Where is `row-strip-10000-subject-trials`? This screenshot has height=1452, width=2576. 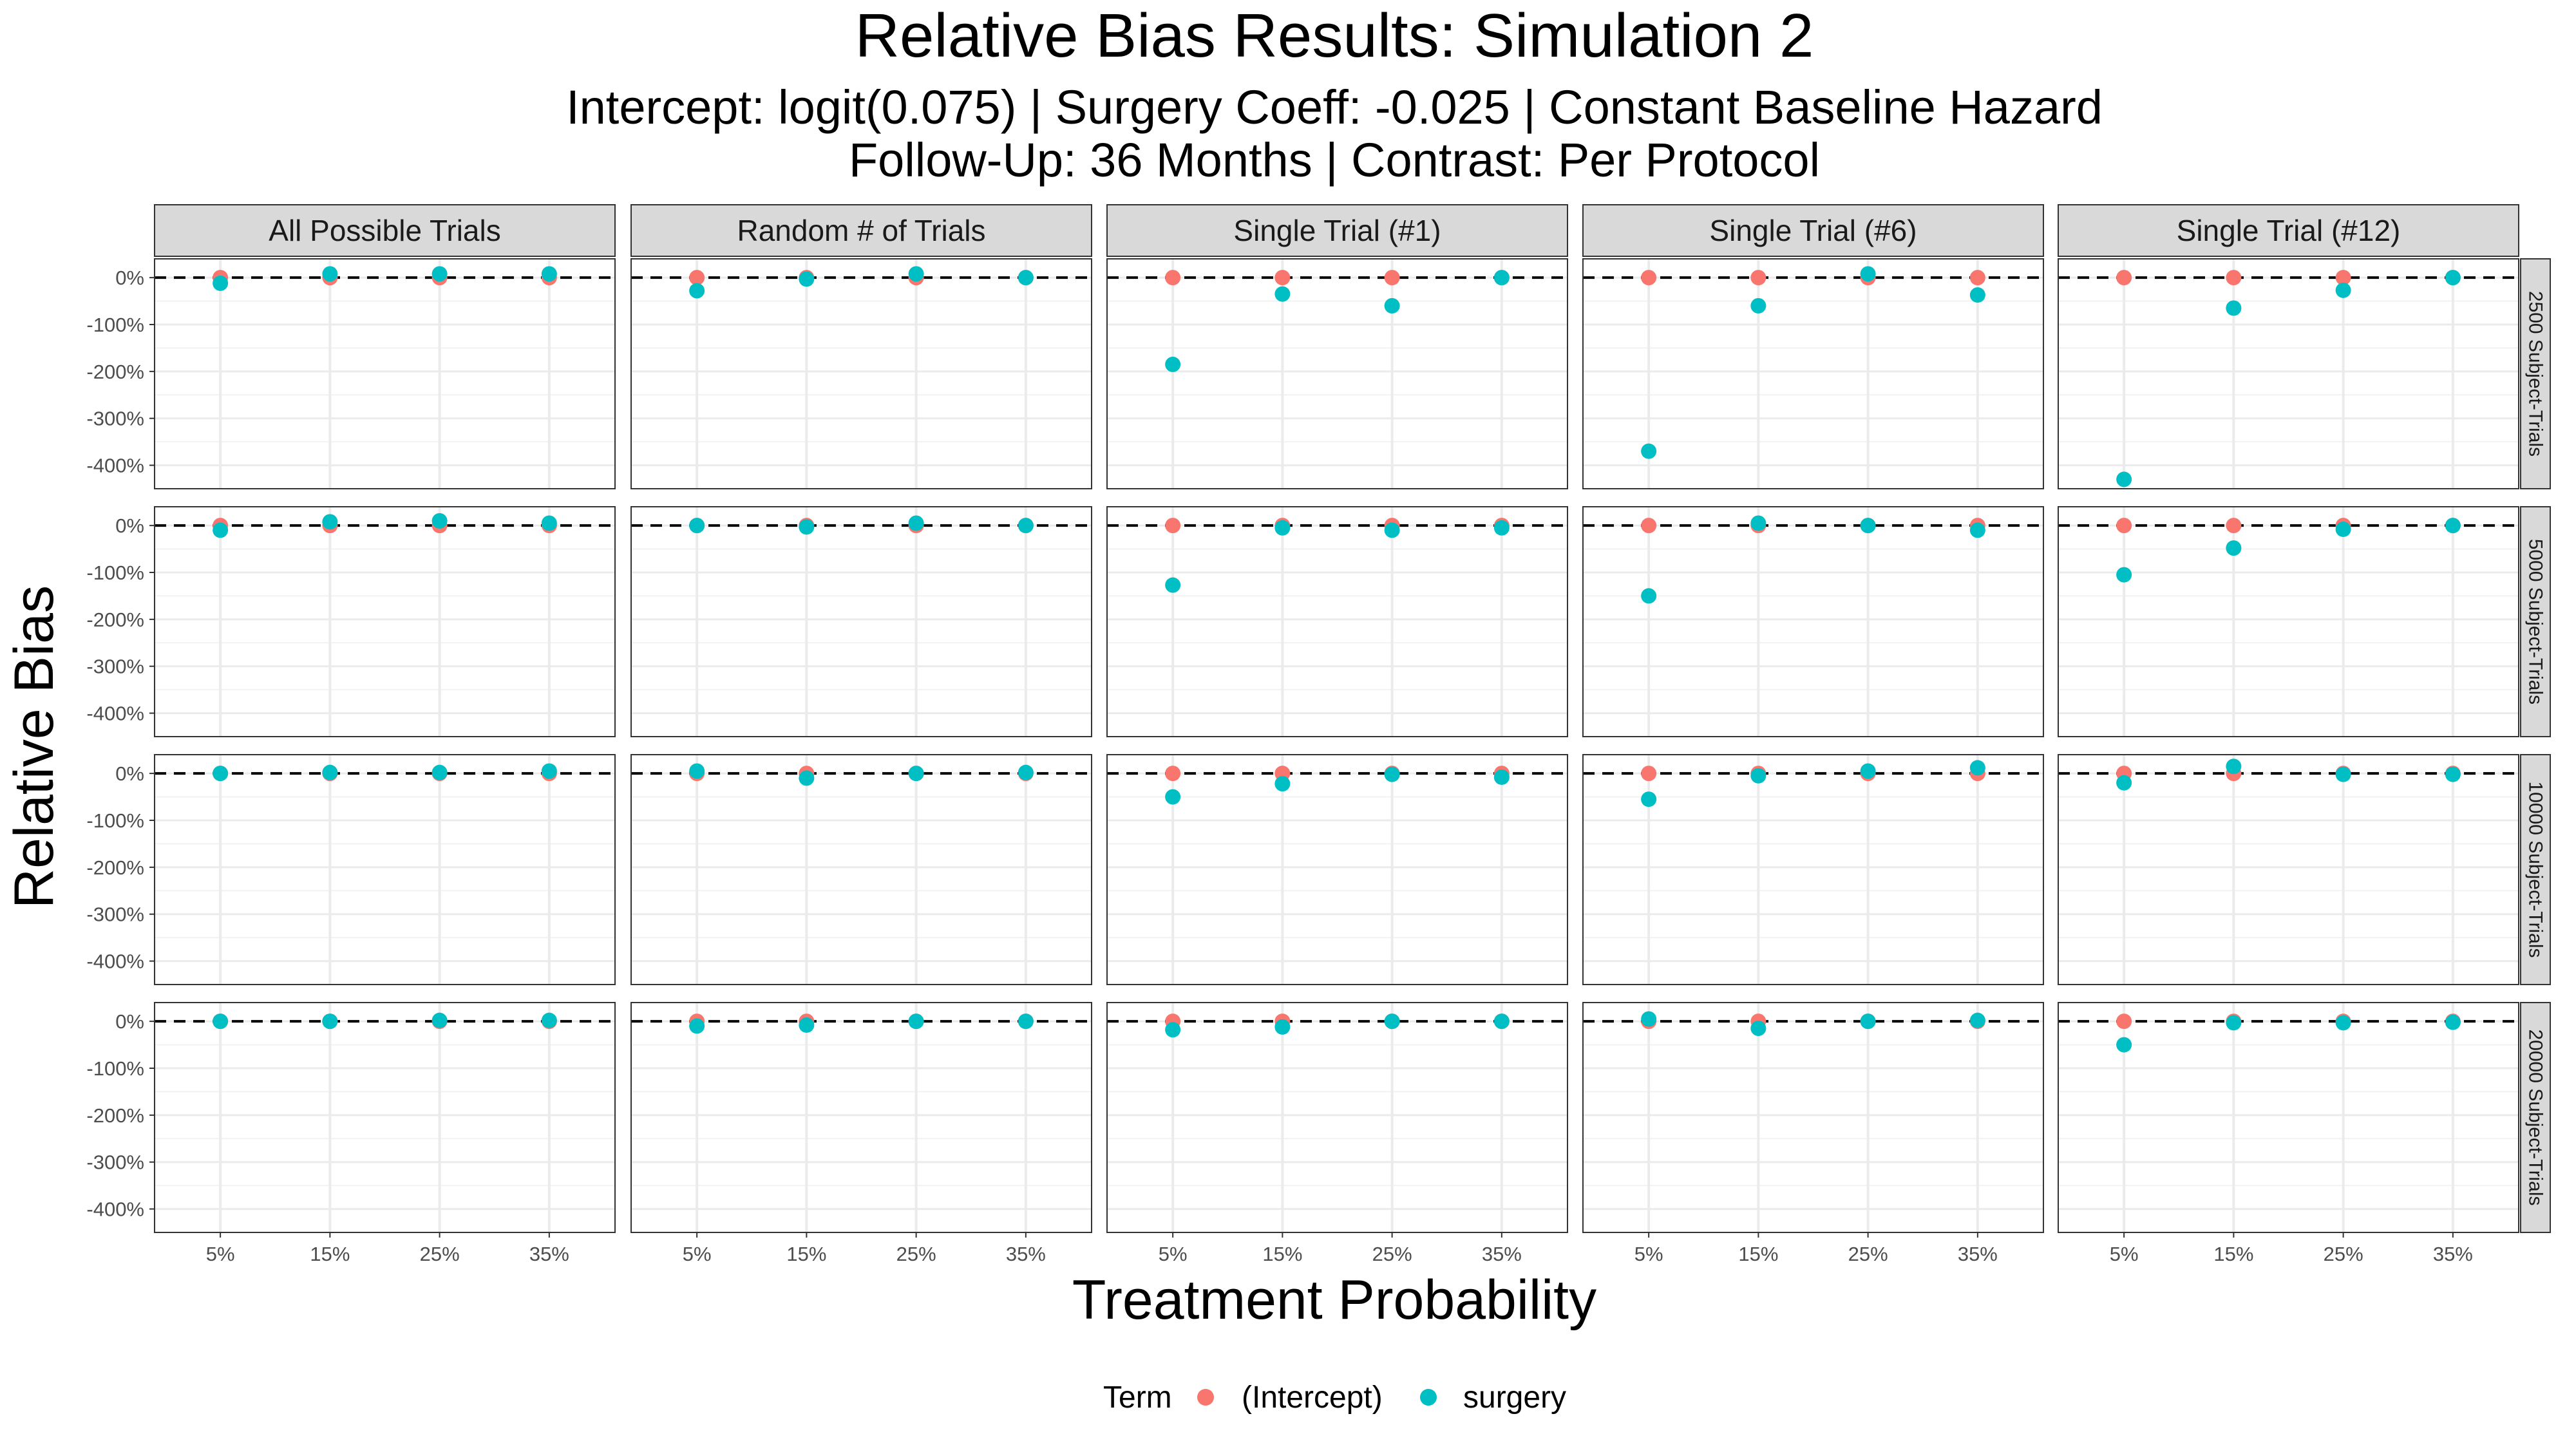 row-strip-10000-subject-trials is located at coordinates (2535, 869).